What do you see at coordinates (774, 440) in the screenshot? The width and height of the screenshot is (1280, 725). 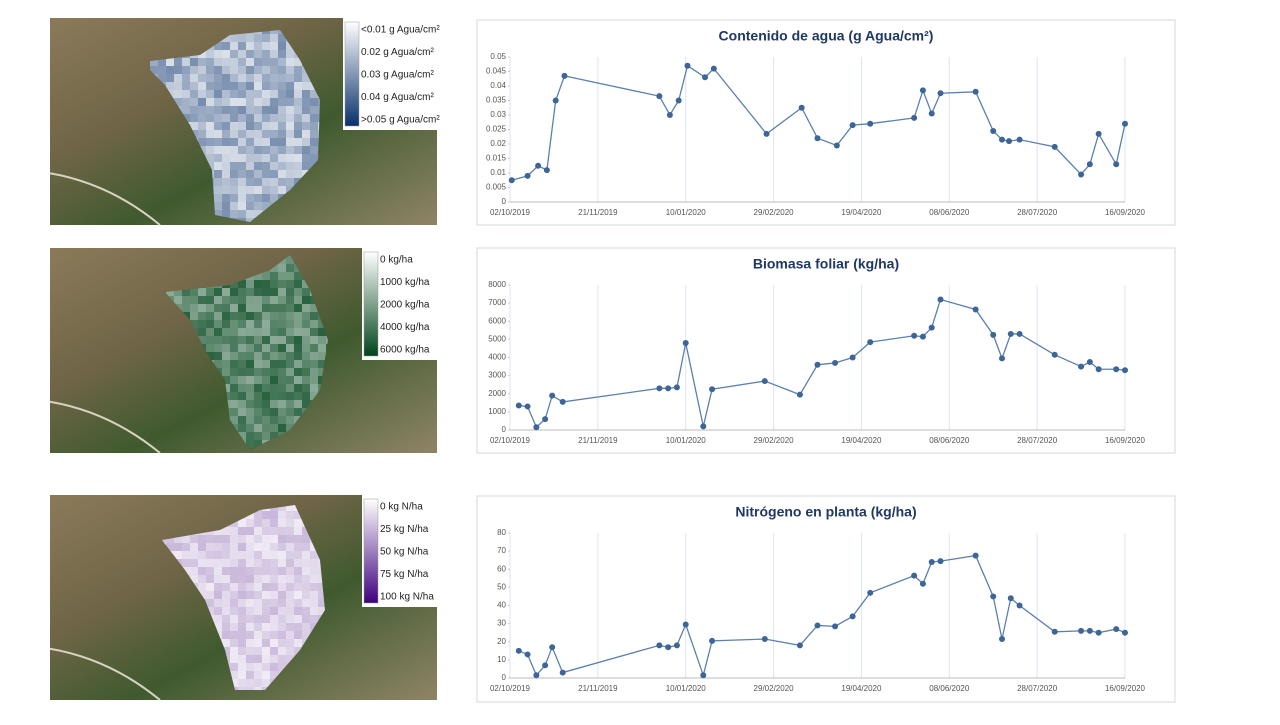 I see `x-tick-label: 29/02/2020` at bounding box center [774, 440].